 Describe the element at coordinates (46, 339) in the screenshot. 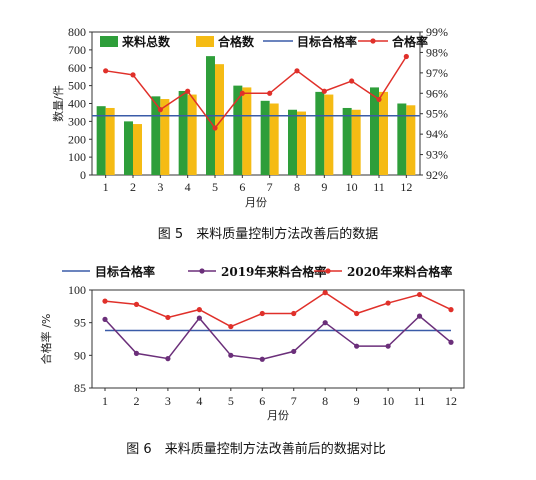

I see `y-axis-label: 合格率 /%` at that location.